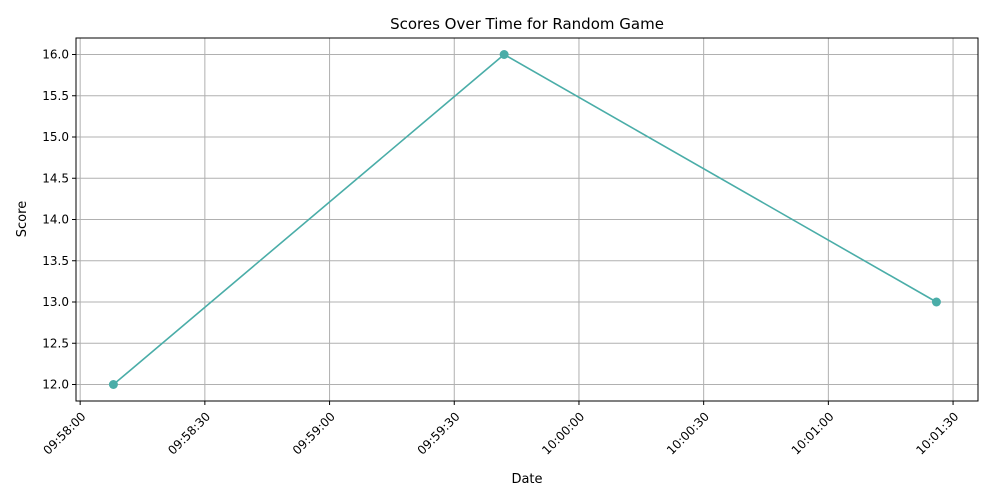 This screenshot has height=504, width=1000. I want to click on y-tick-label: 15.5, so click(55, 96).